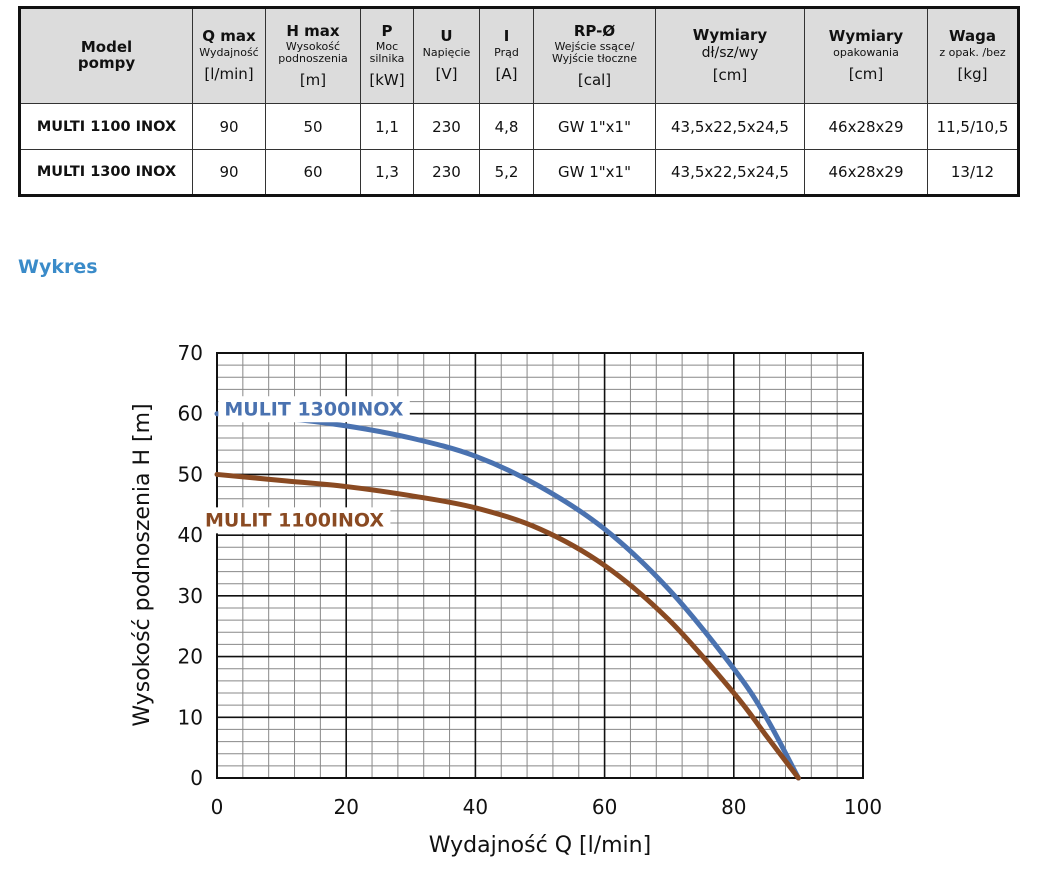 The height and width of the screenshot is (880, 1048). What do you see at coordinates (387, 30) in the screenshot?
I see `header-main: P` at bounding box center [387, 30].